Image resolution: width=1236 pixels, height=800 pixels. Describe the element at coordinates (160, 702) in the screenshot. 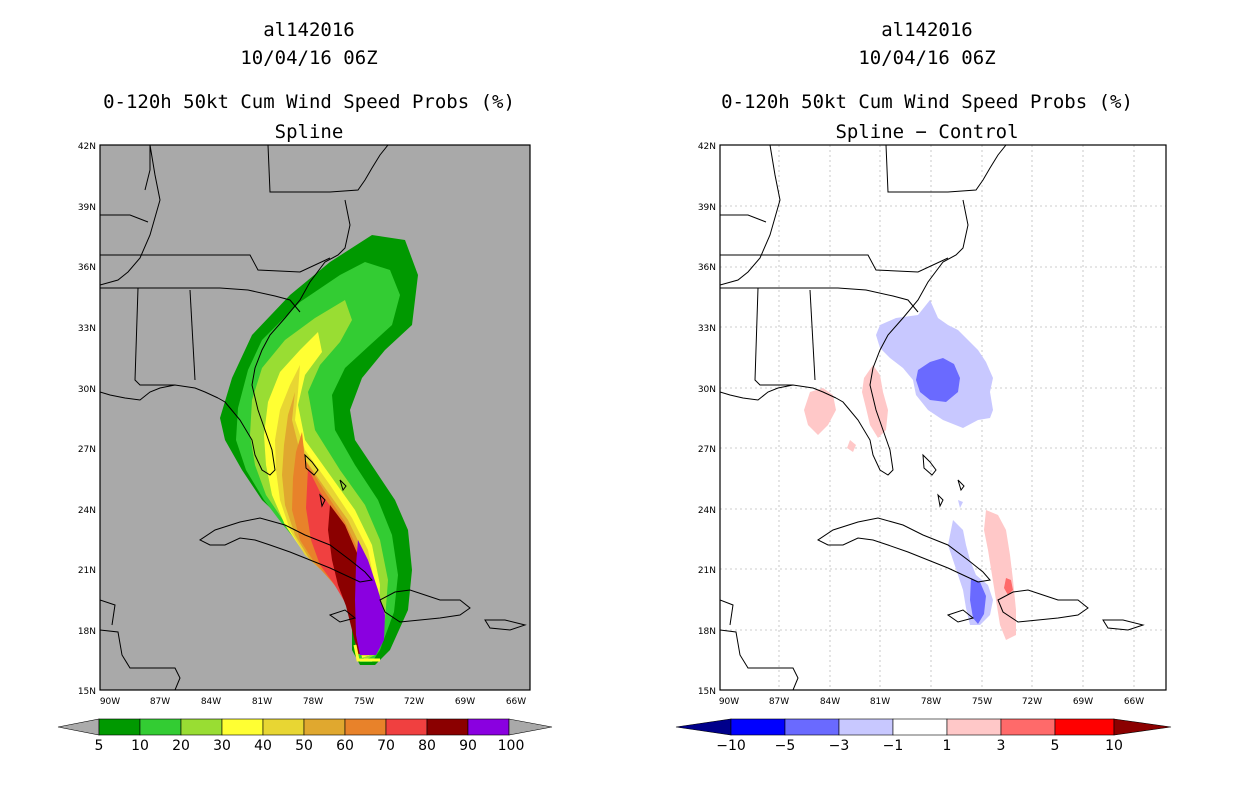

I see `lon-tick-label: 87W` at that location.